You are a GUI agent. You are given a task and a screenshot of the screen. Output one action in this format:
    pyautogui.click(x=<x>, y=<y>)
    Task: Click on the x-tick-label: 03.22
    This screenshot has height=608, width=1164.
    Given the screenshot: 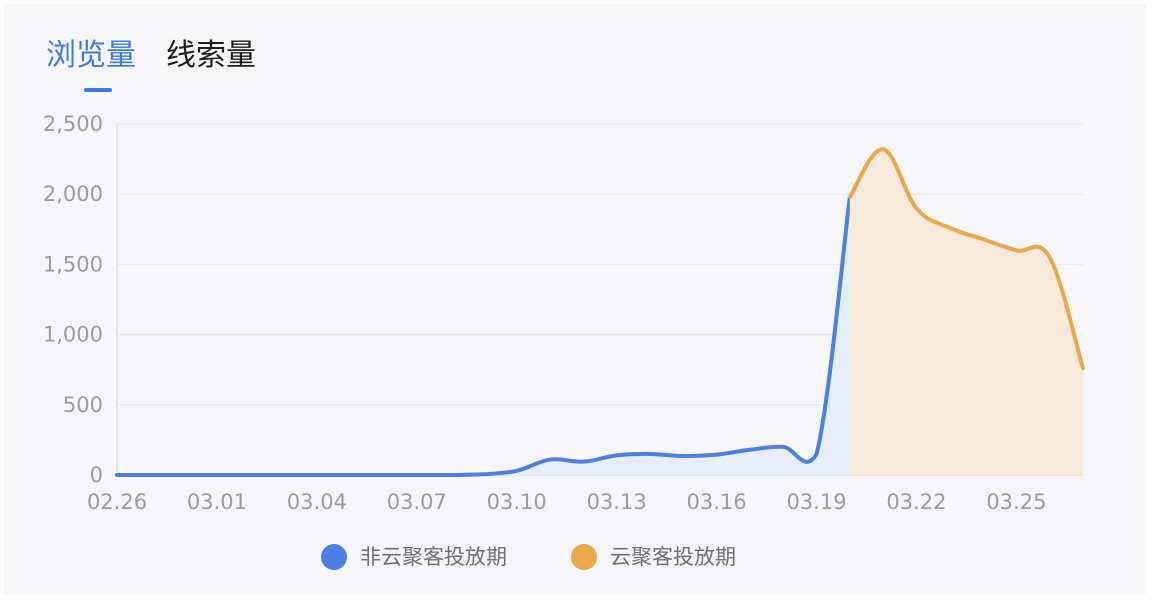 What is the action you would take?
    pyautogui.click(x=916, y=502)
    